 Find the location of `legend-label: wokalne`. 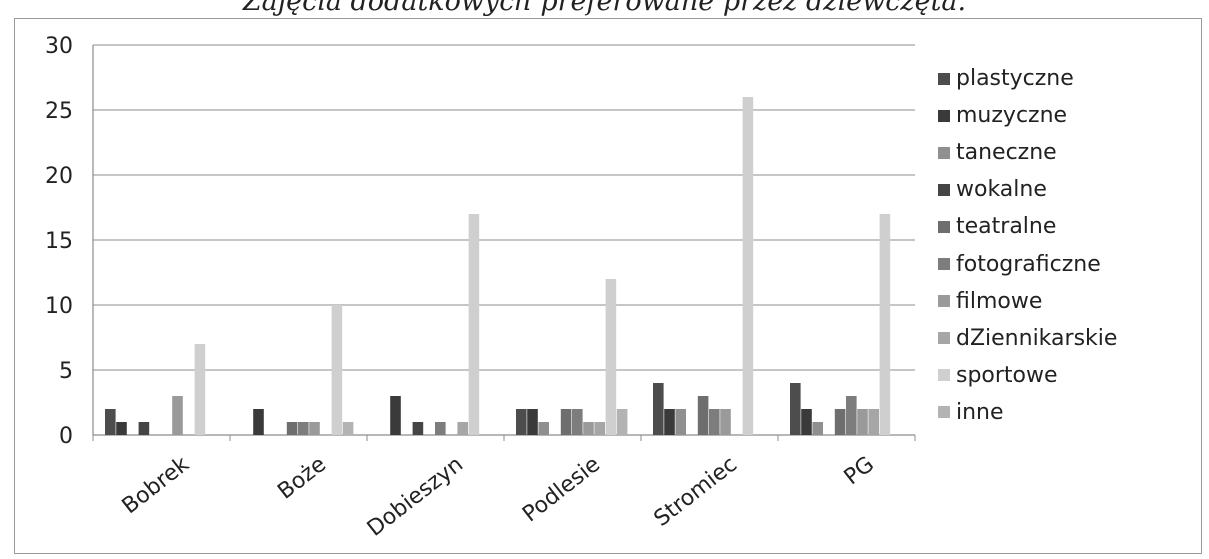

legend-label: wokalne is located at coordinates (1001, 190).